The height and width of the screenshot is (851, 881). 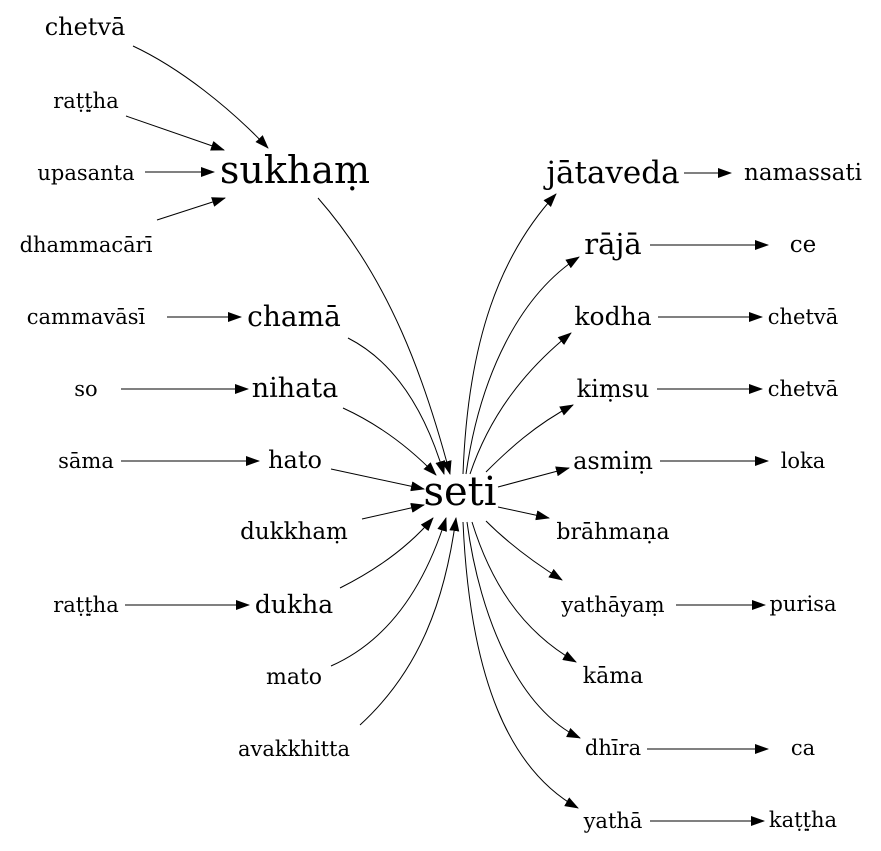 What do you see at coordinates (613, 748) in the screenshot?
I see `node-dhira: dhīra` at bounding box center [613, 748].